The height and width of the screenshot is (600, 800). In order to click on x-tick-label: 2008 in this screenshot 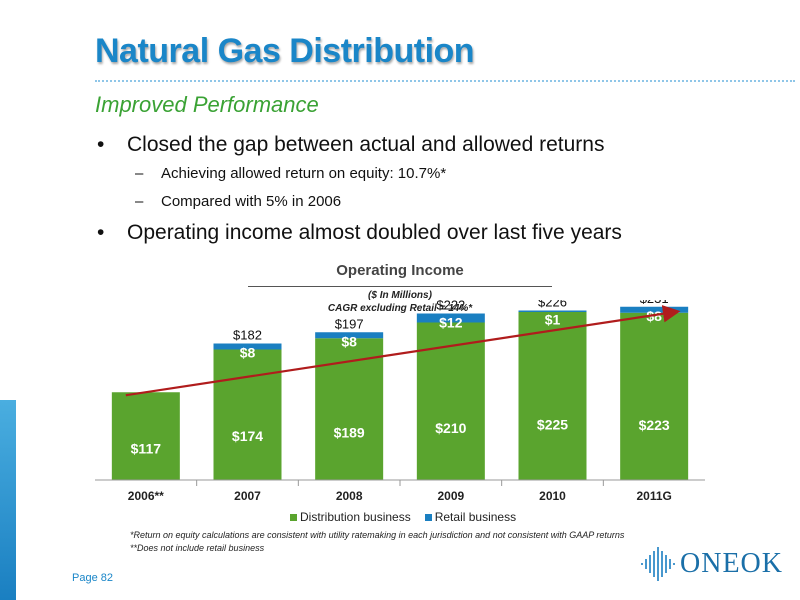, I will do `click(349, 496)`.